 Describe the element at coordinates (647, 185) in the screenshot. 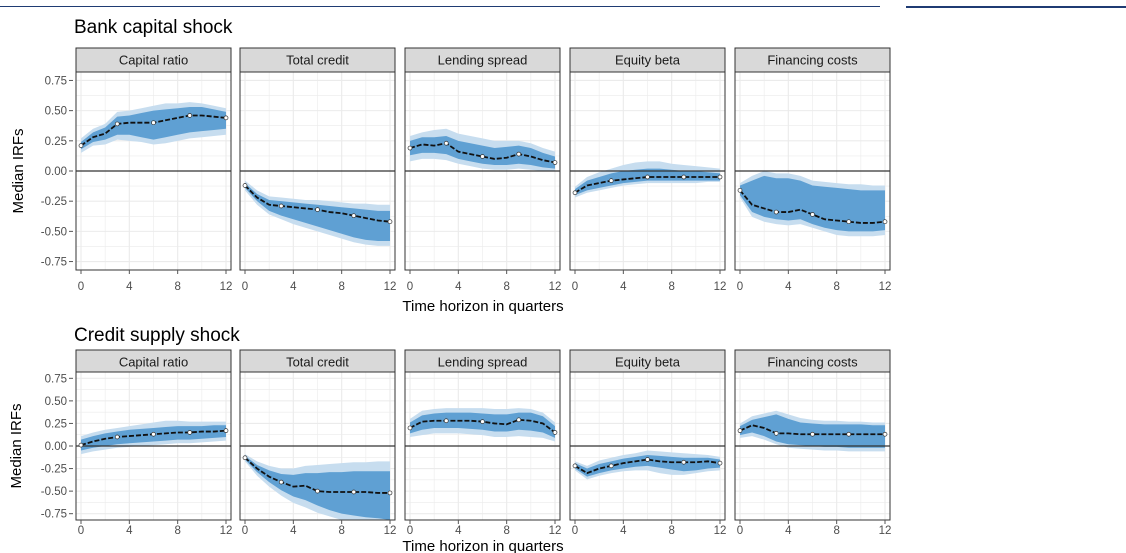

I see `median-line` at that location.